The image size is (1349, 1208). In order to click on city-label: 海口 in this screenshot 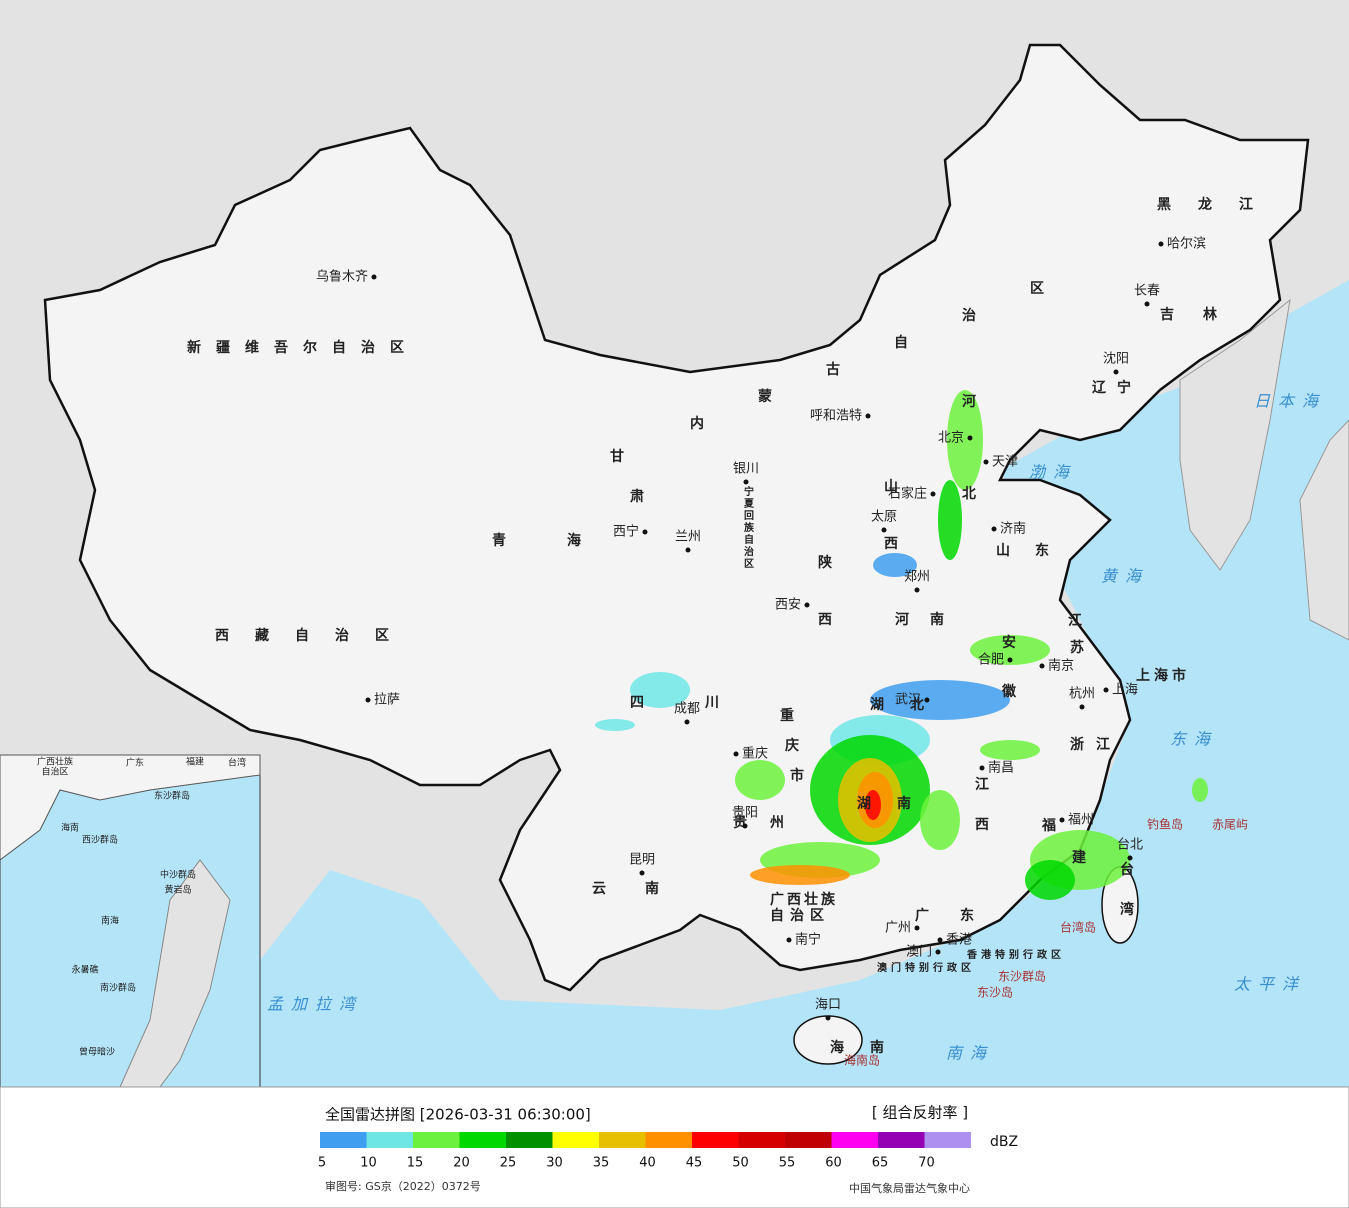, I will do `click(828, 1005)`.